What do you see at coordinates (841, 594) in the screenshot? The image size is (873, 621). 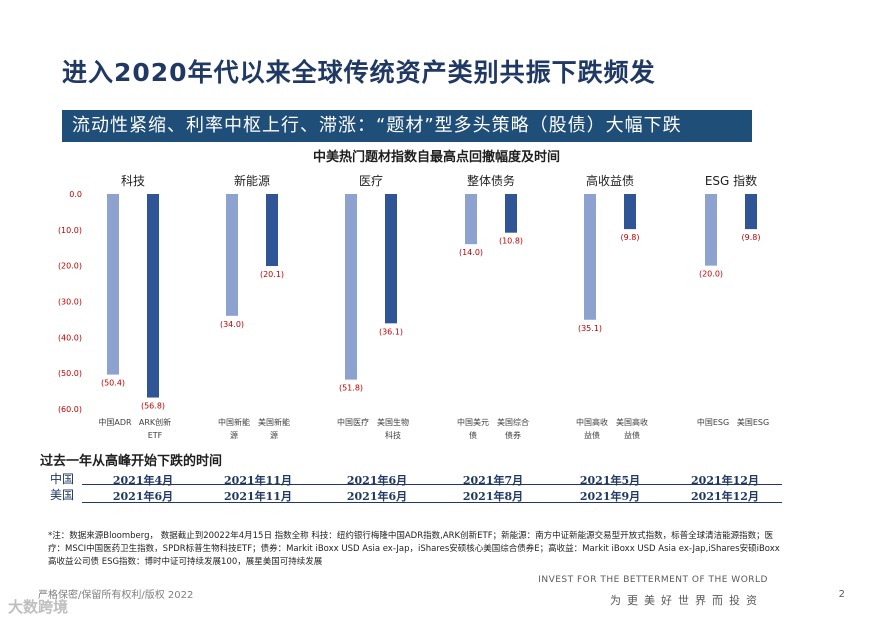 I see `page-number: 2` at bounding box center [841, 594].